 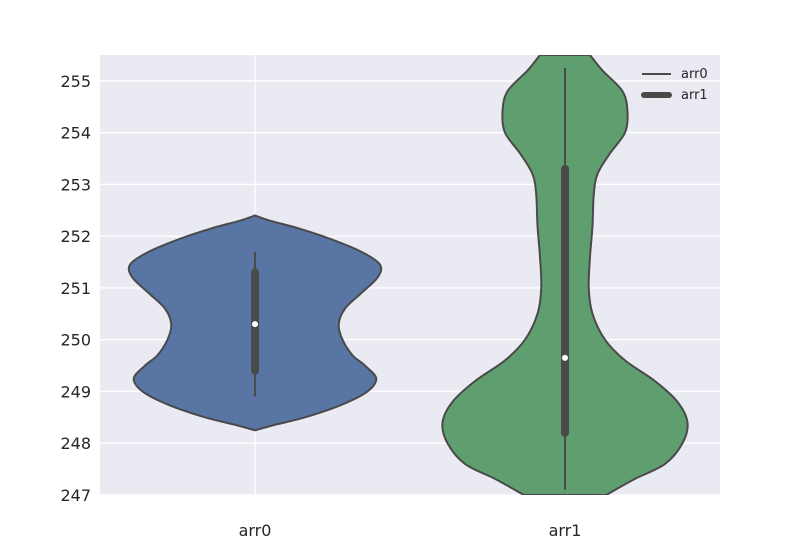 I want to click on y-axis-ticks: 247 248 249 250 251 252 253 254 255, so click(x=75, y=288).